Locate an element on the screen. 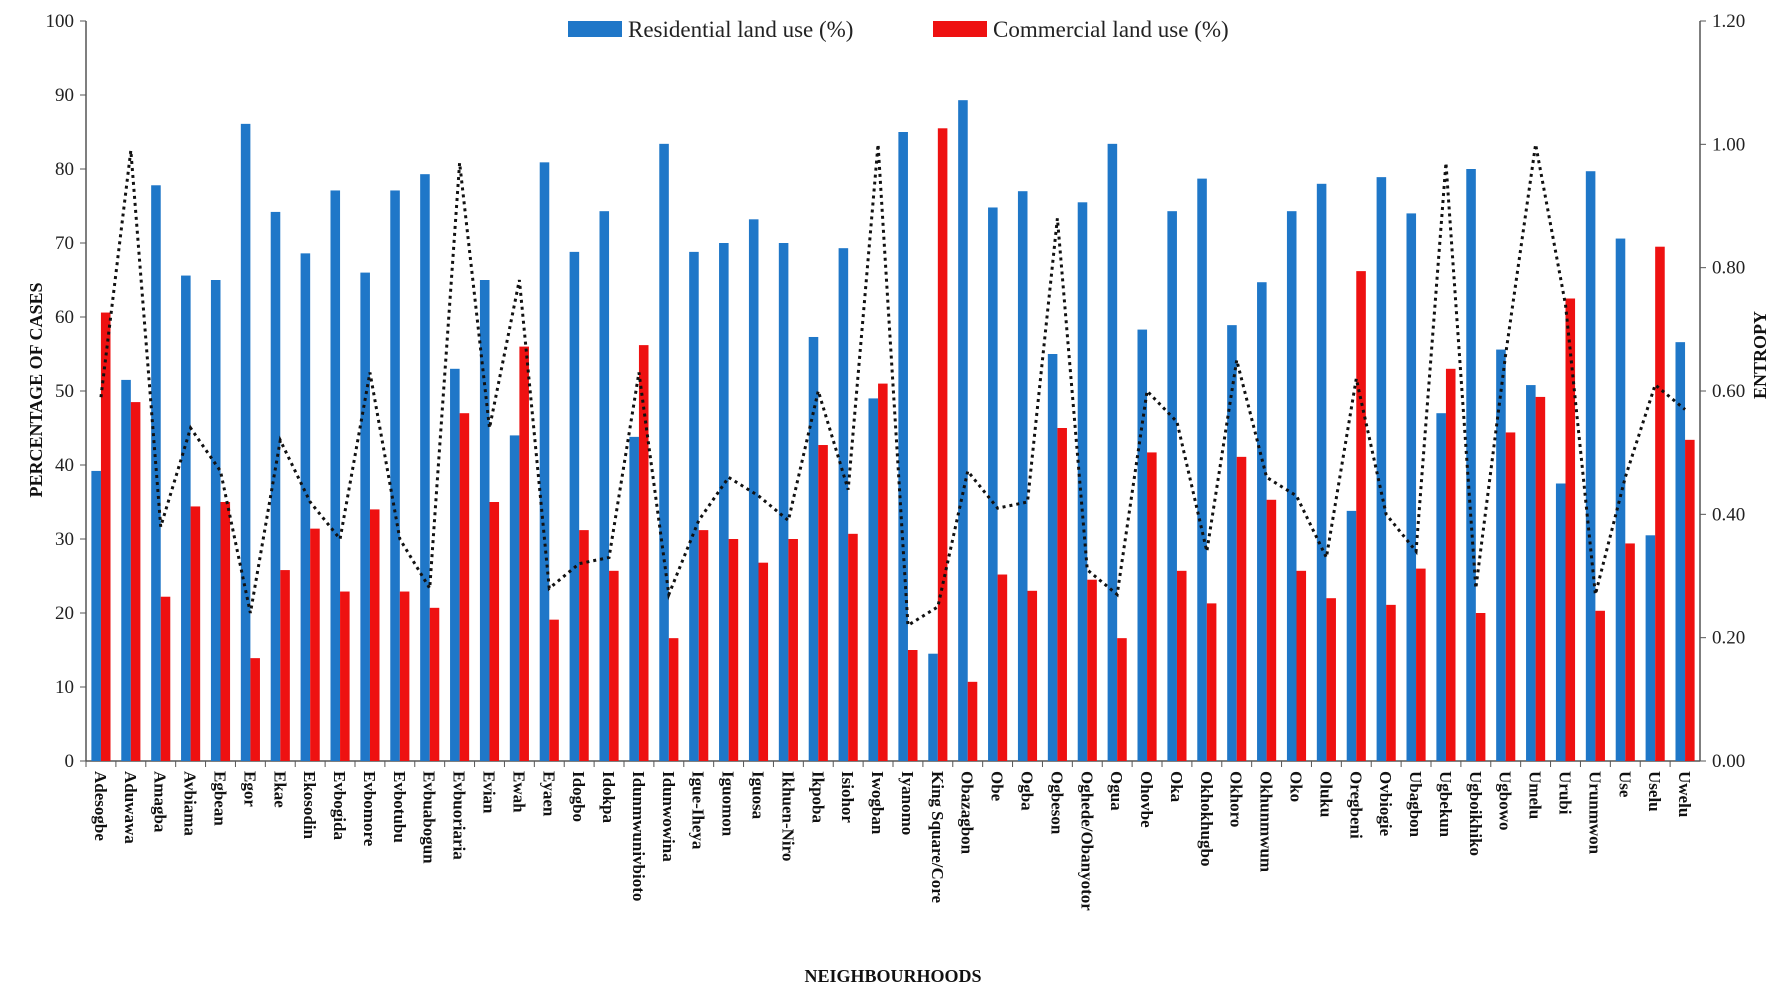  x-tick-label: Oka is located at coordinates (1176, 787).